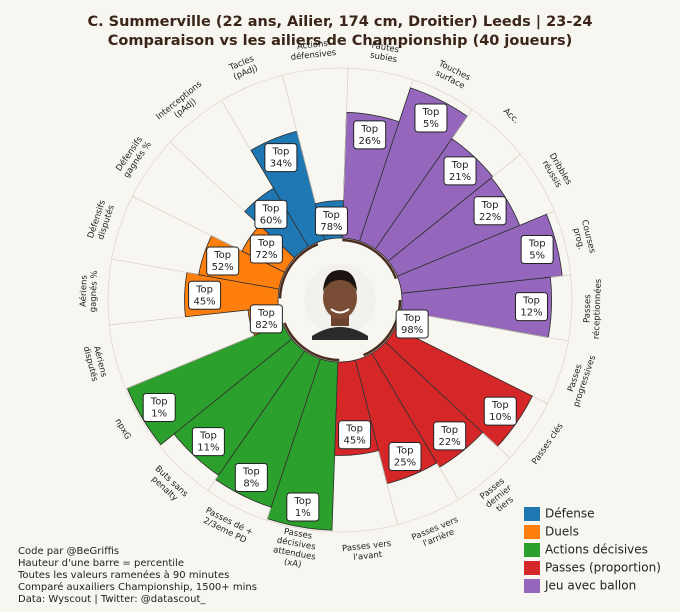 The width and height of the screenshot is (680, 612). I want to click on footnote: Toutes les valeurs ramenées à 90 minutes, so click(123, 575).